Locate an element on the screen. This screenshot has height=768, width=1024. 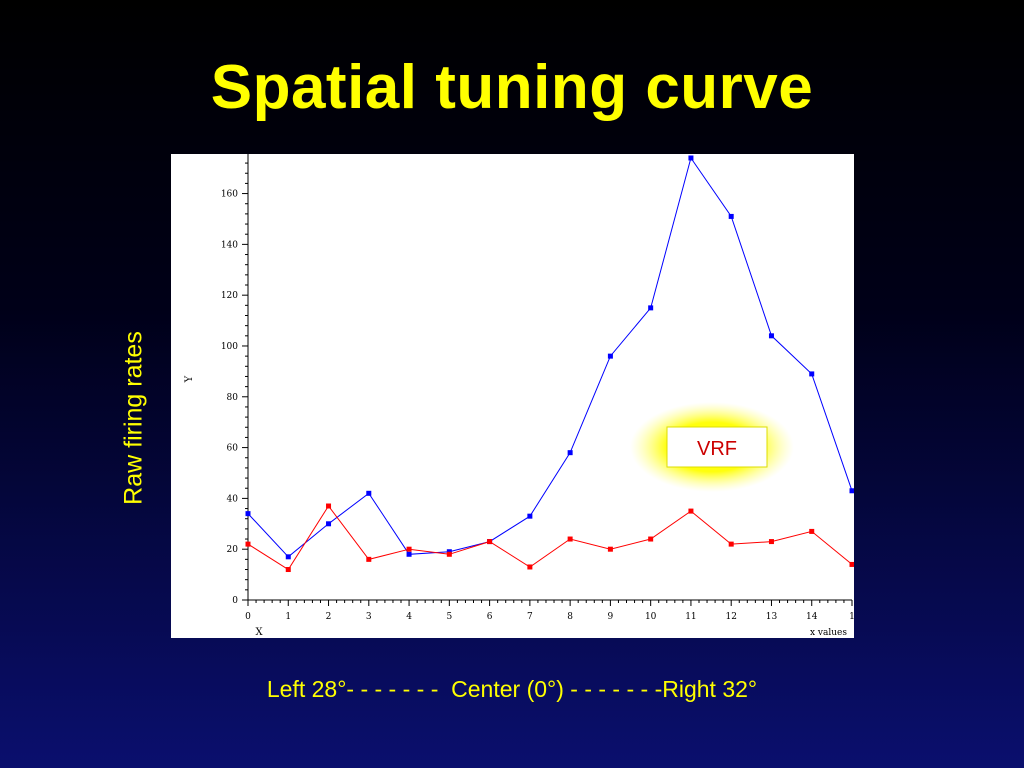
y-tick-label: 80 is located at coordinates (233, 398).